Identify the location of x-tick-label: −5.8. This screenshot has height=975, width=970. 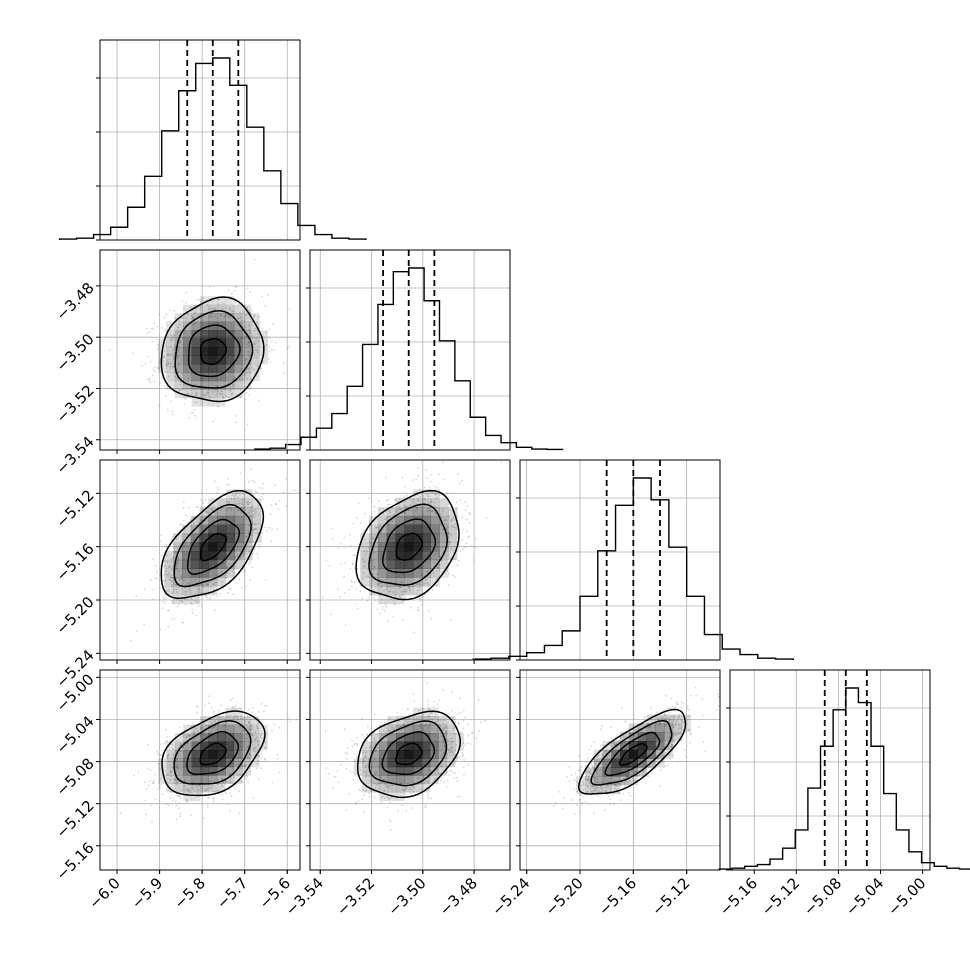
(189, 893).